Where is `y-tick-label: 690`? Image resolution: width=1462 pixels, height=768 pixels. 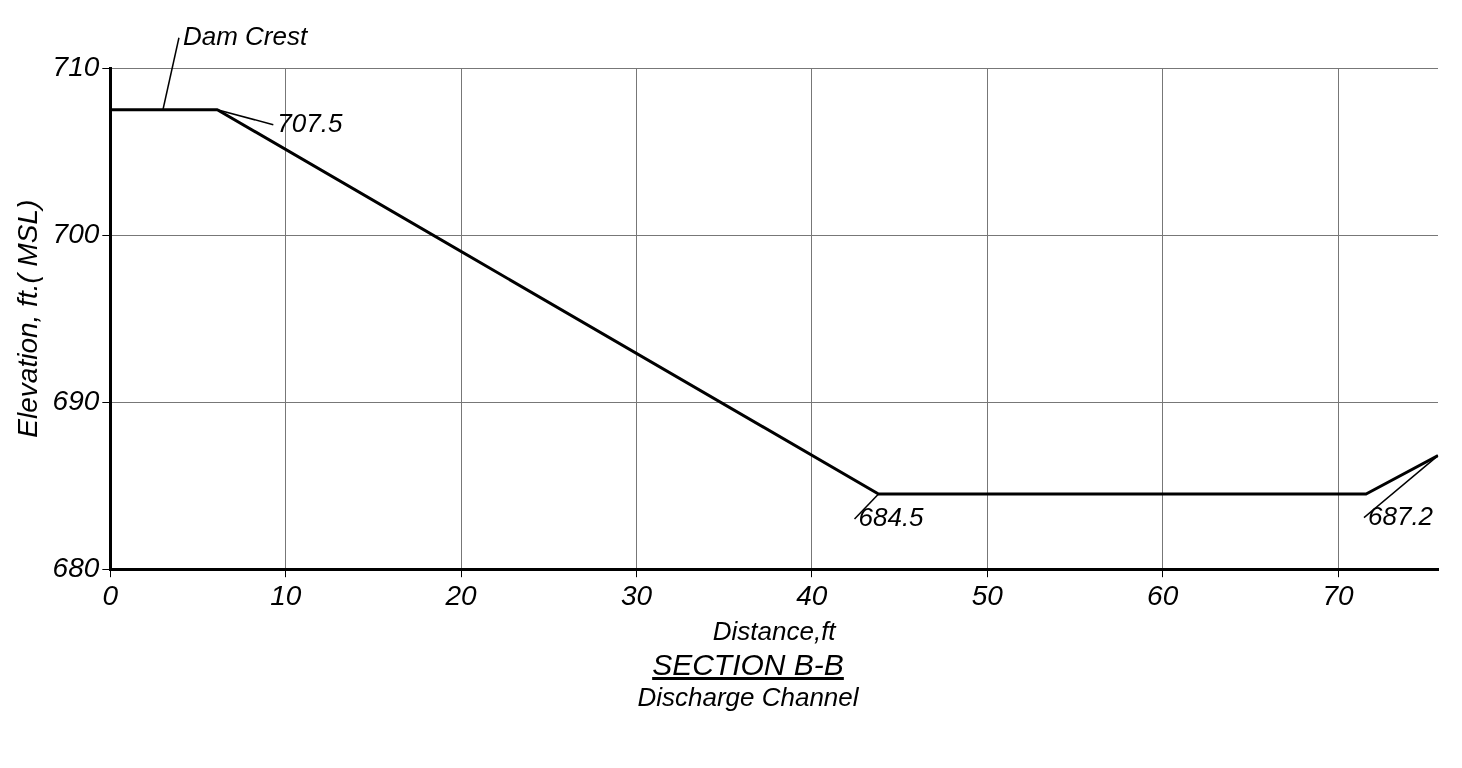 y-tick-label: 690 is located at coordinates (76, 400).